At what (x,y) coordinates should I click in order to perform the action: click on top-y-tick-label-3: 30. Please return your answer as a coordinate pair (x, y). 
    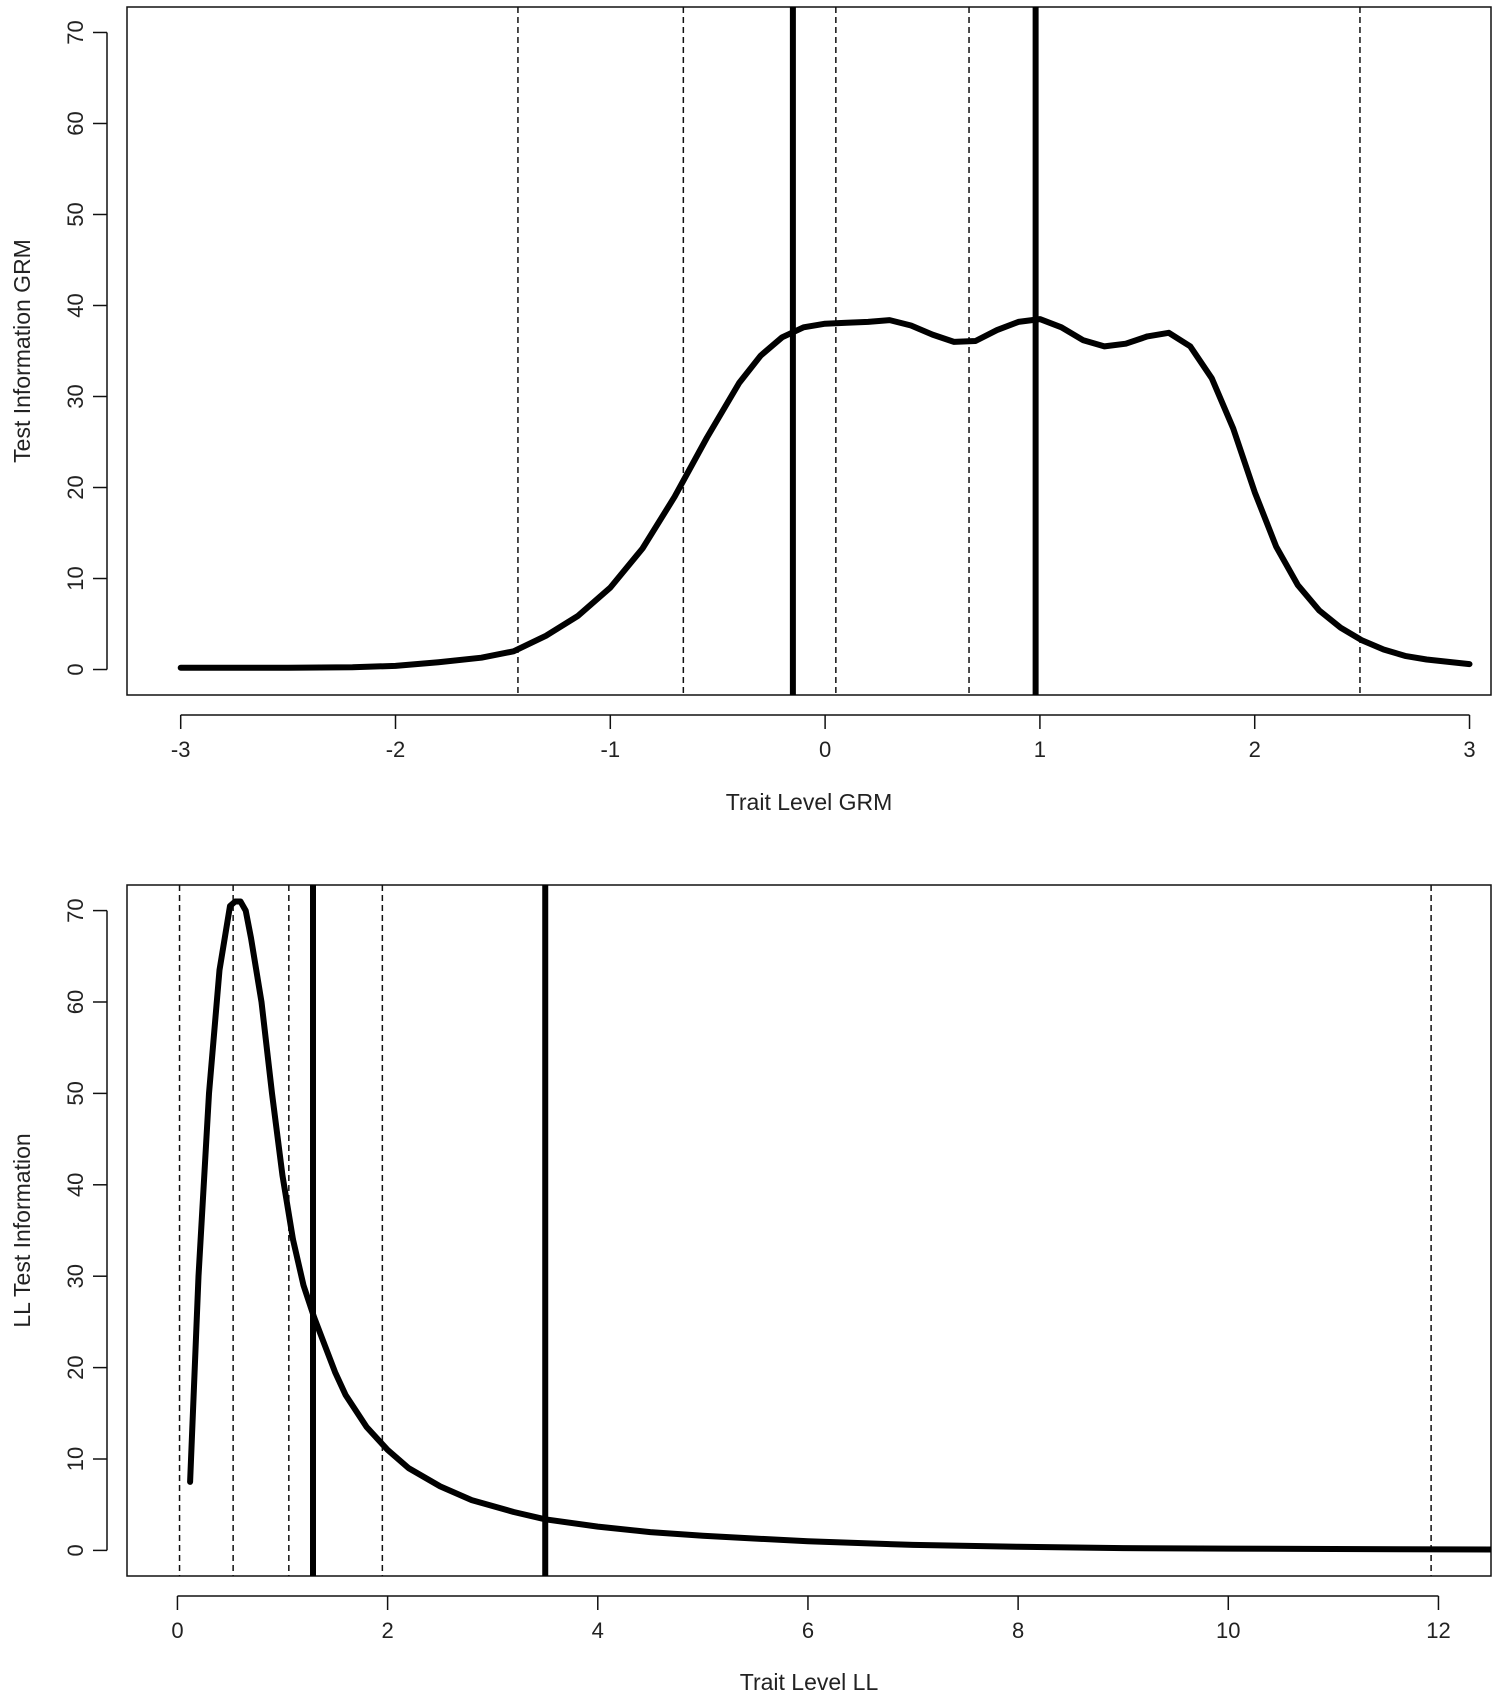
    Looking at the image, I should click on (75, 396).